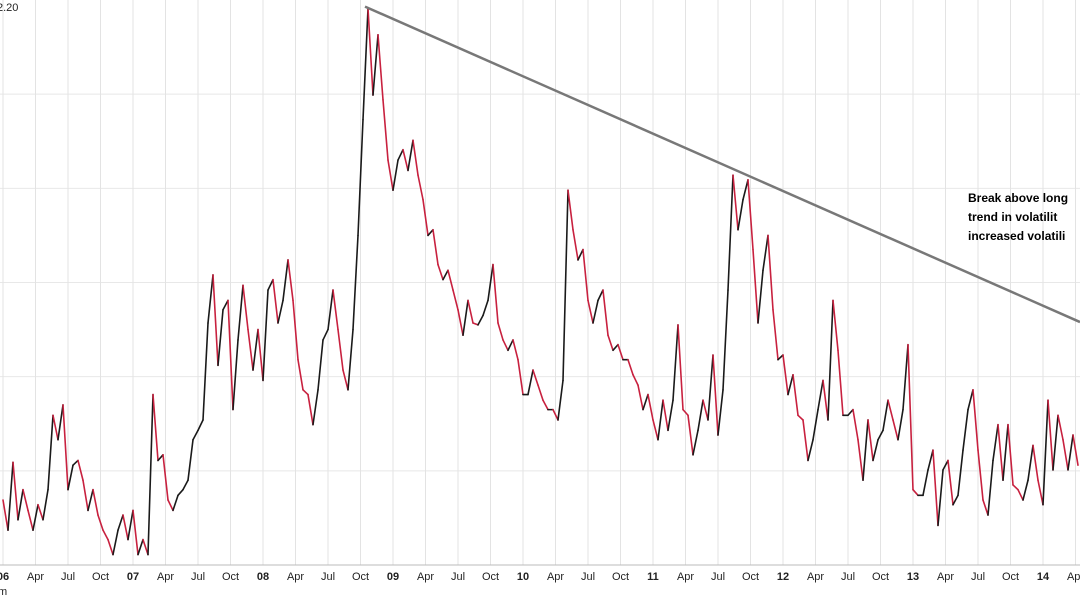 This screenshot has height=598, width=1080. I want to click on annotation: Break above long, so click(1018, 198).